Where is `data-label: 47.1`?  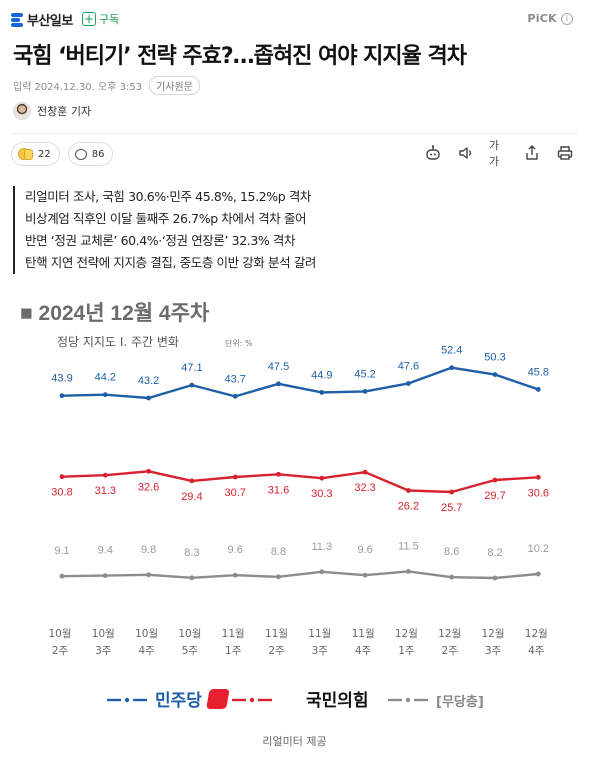
data-label: 47.1 is located at coordinates (191, 368).